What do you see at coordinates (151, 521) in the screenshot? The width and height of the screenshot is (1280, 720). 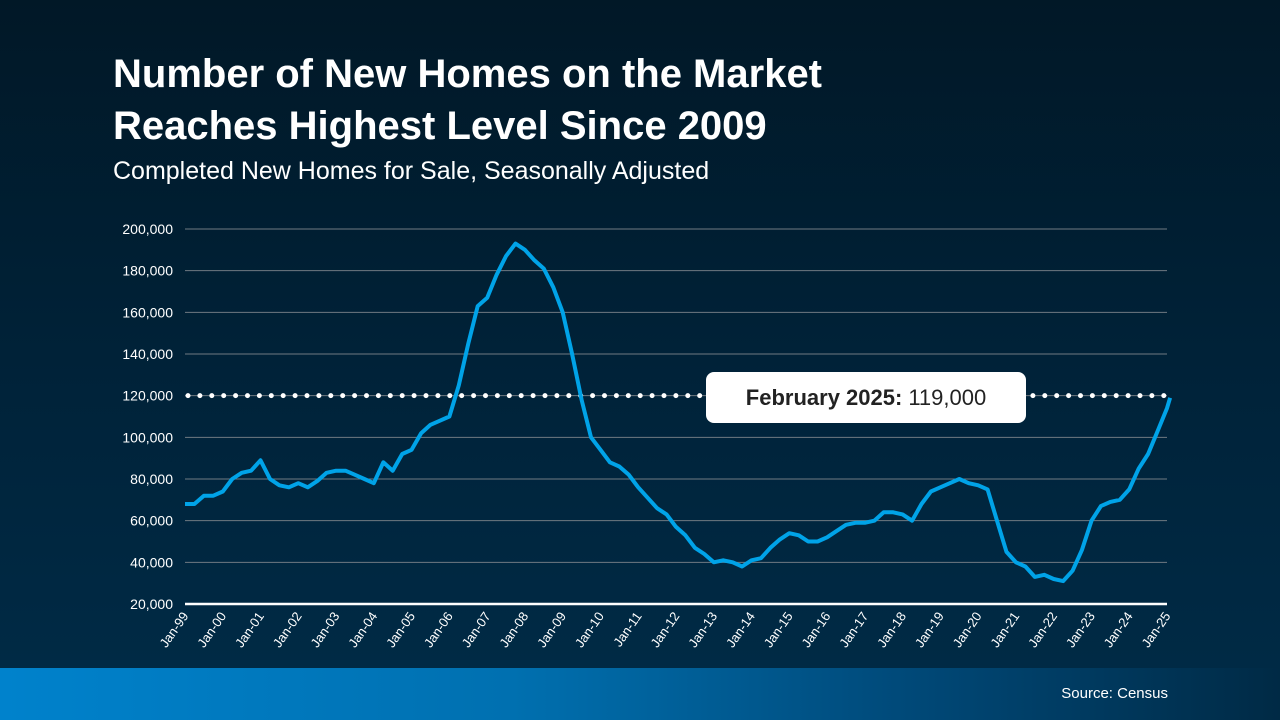 I see `y-tick-label: 60,000` at bounding box center [151, 521].